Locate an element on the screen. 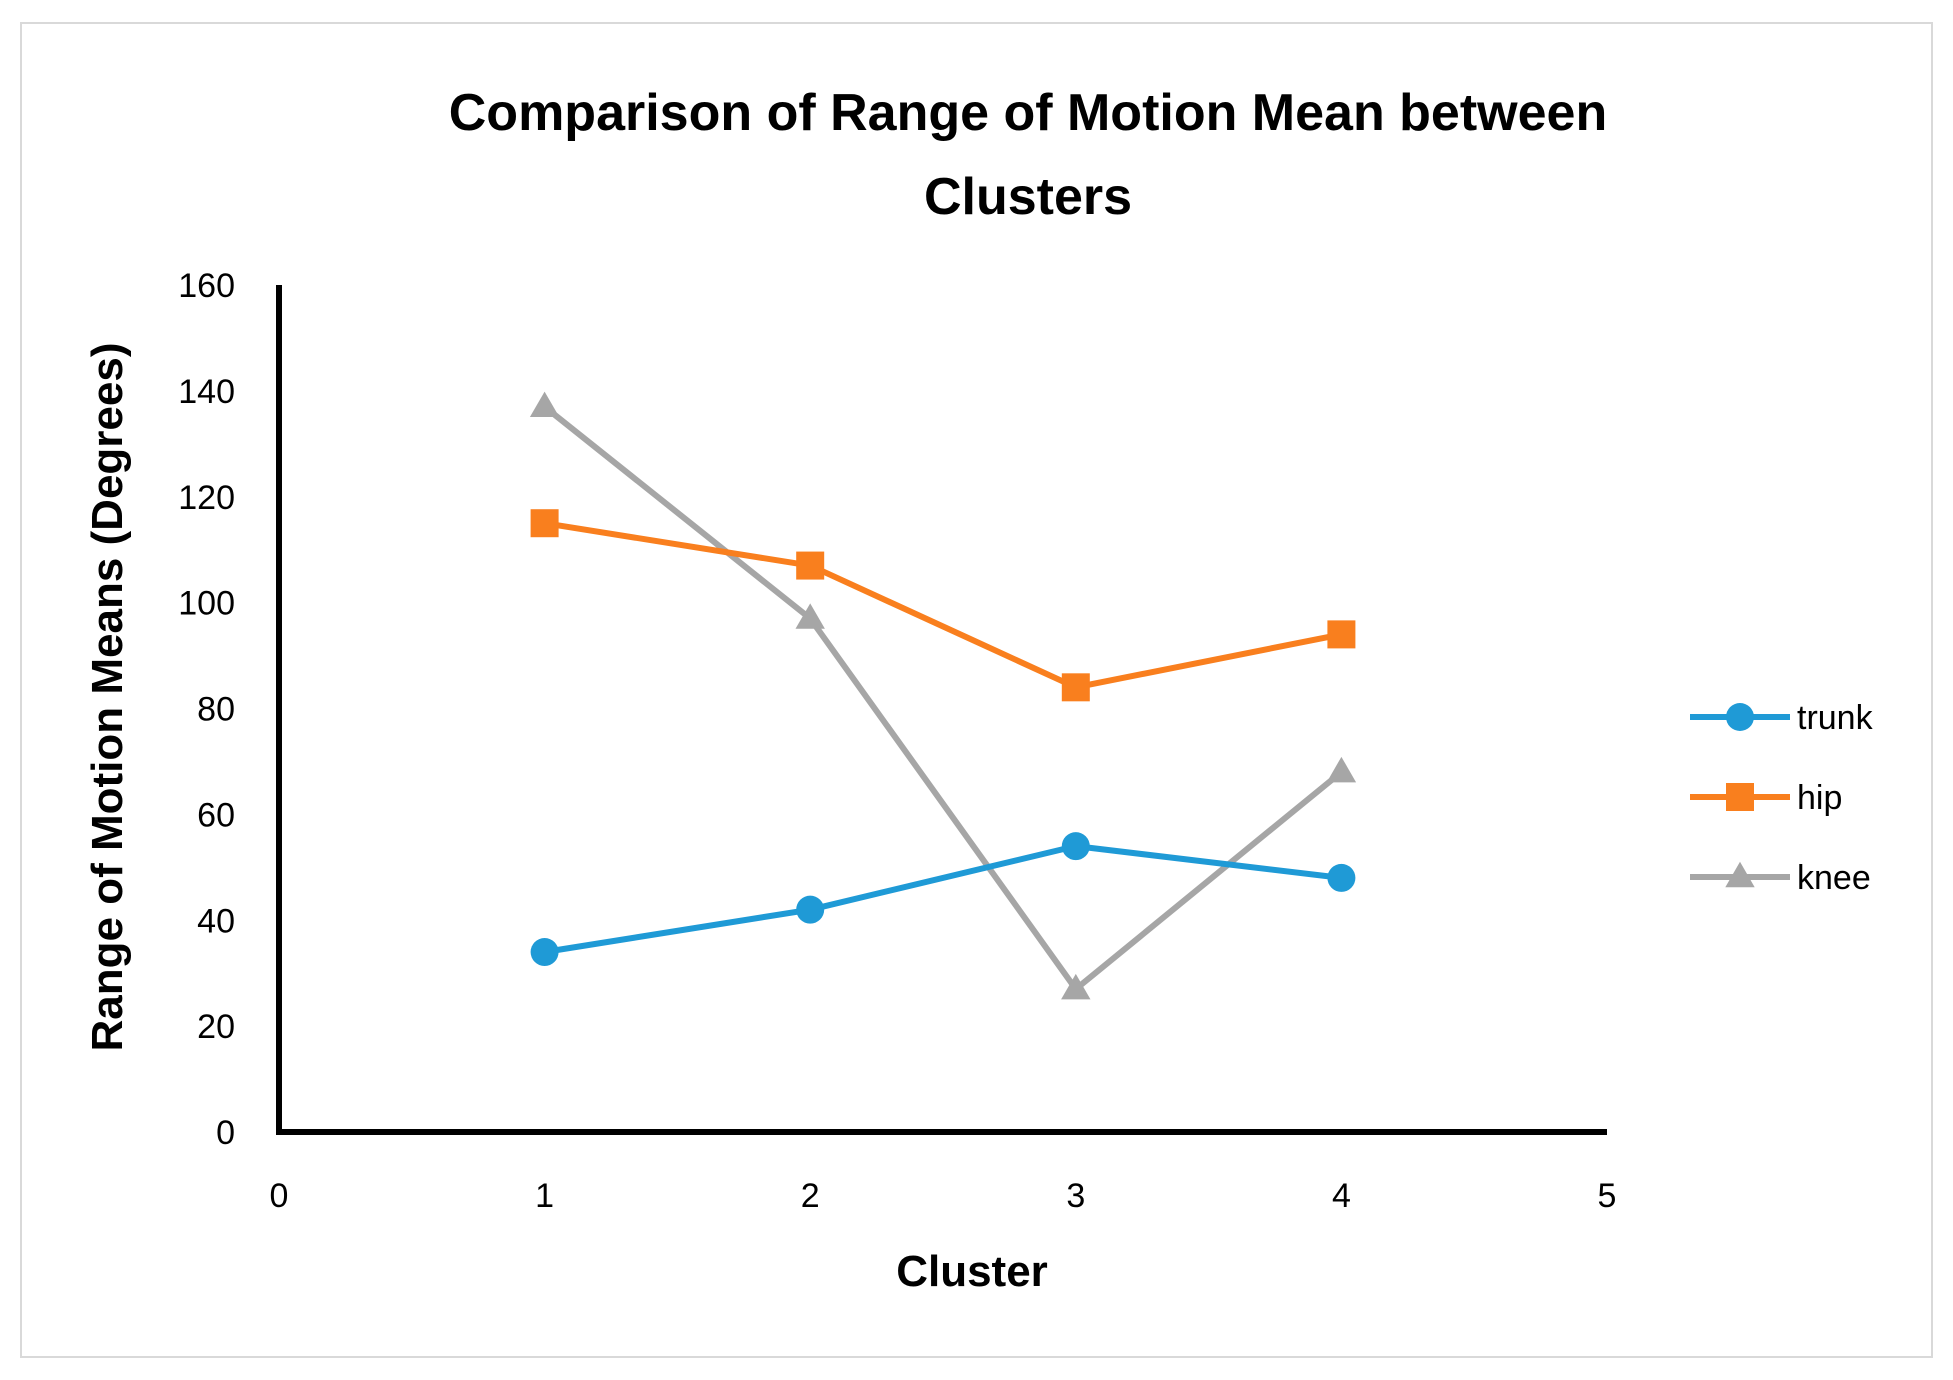 The height and width of the screenshot is (1380, 1953). y-tick-label: 80 is located at coordinates (216, 710).